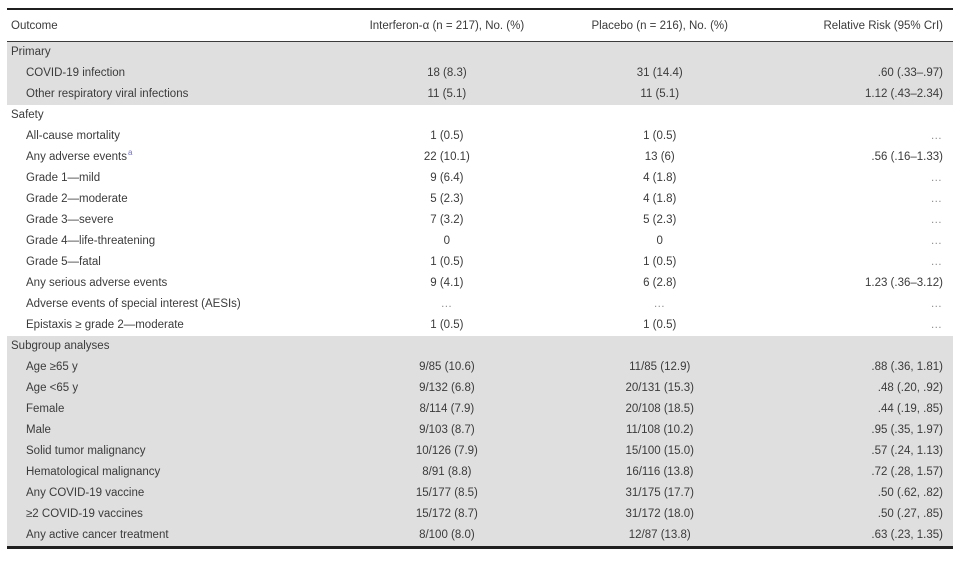  Describe the element at coordinates (76, 73) in the screenshot. I see `outcome-label: COVID-19 infection` at that location.